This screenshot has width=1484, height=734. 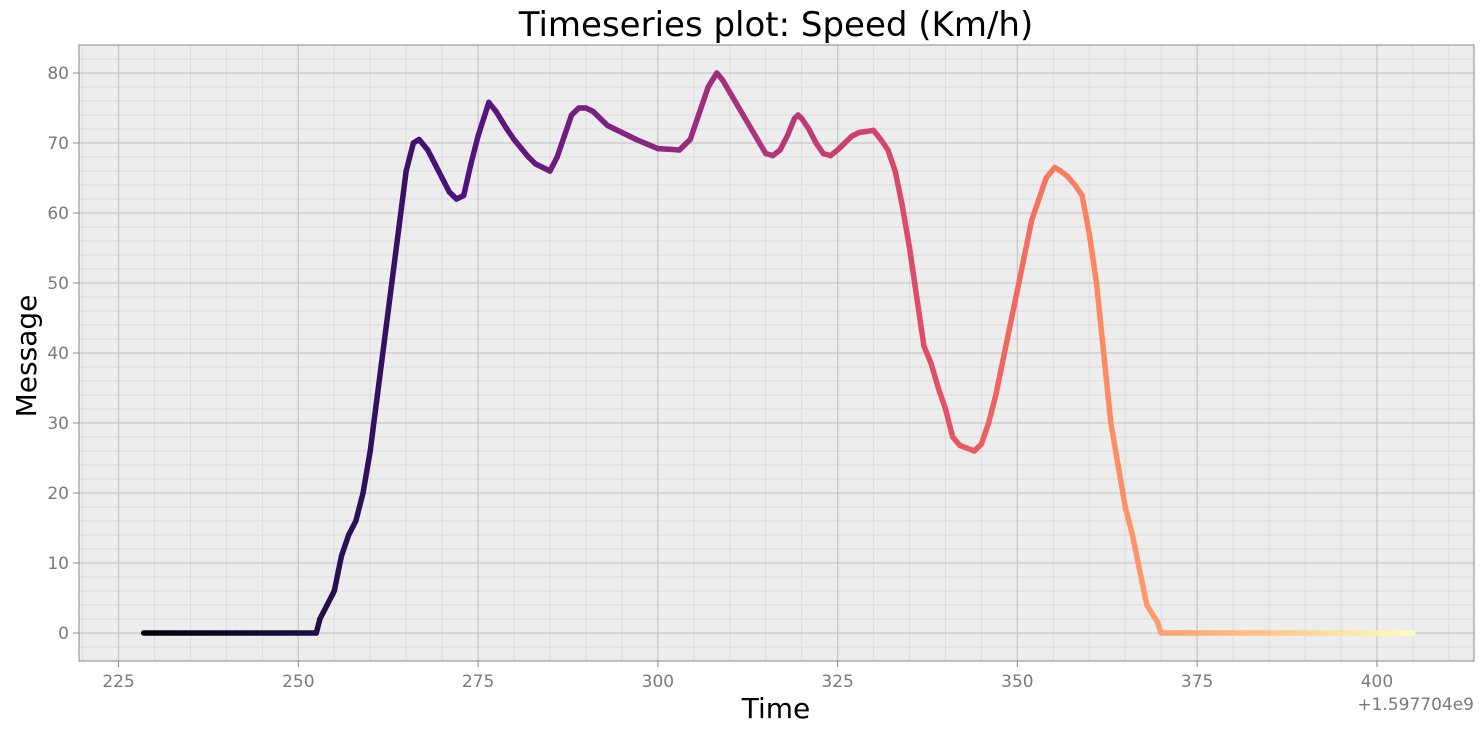 I want to click on x-tick-label: 325, so click(x=837, y=682).